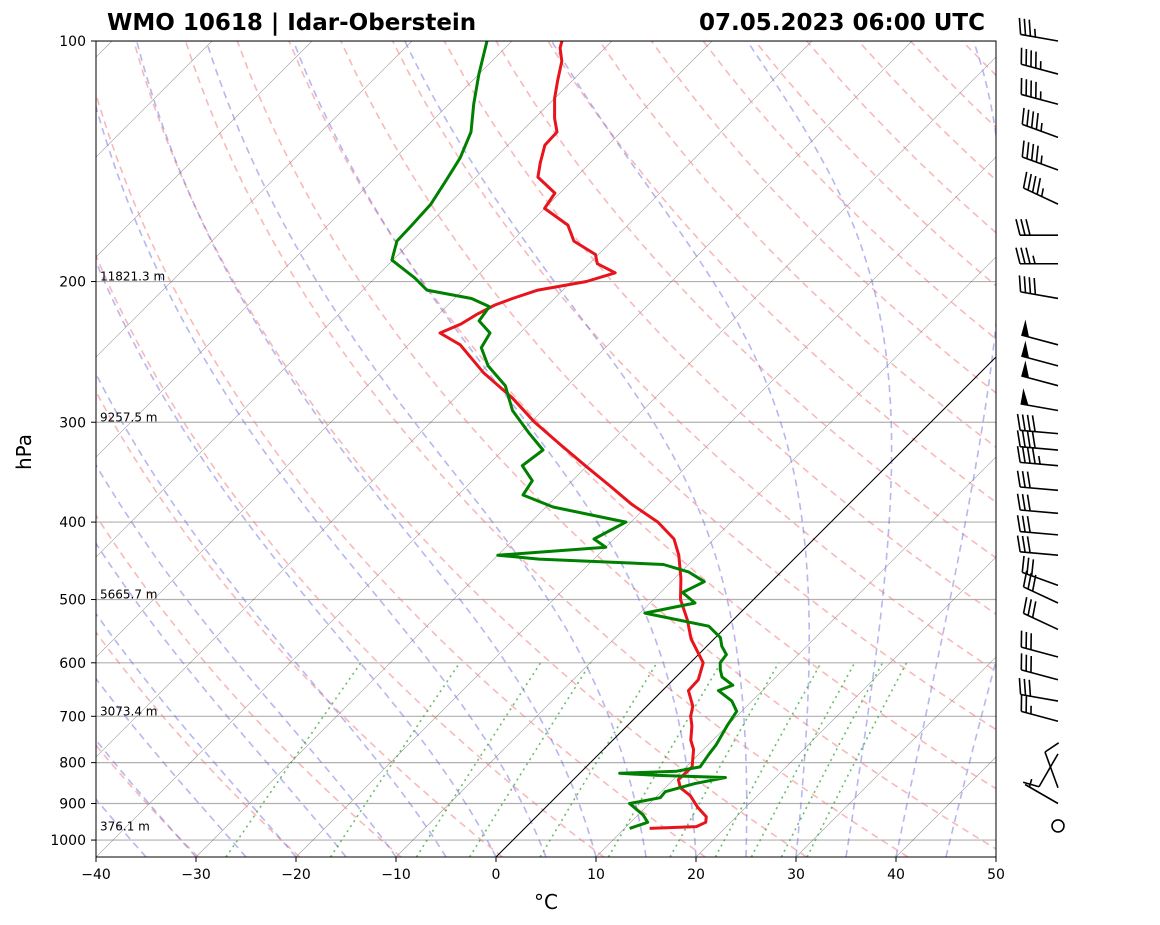  Describe the element at coordinates (72, 283) in the screenshot. I see `y-tick-label: 200` at that location.